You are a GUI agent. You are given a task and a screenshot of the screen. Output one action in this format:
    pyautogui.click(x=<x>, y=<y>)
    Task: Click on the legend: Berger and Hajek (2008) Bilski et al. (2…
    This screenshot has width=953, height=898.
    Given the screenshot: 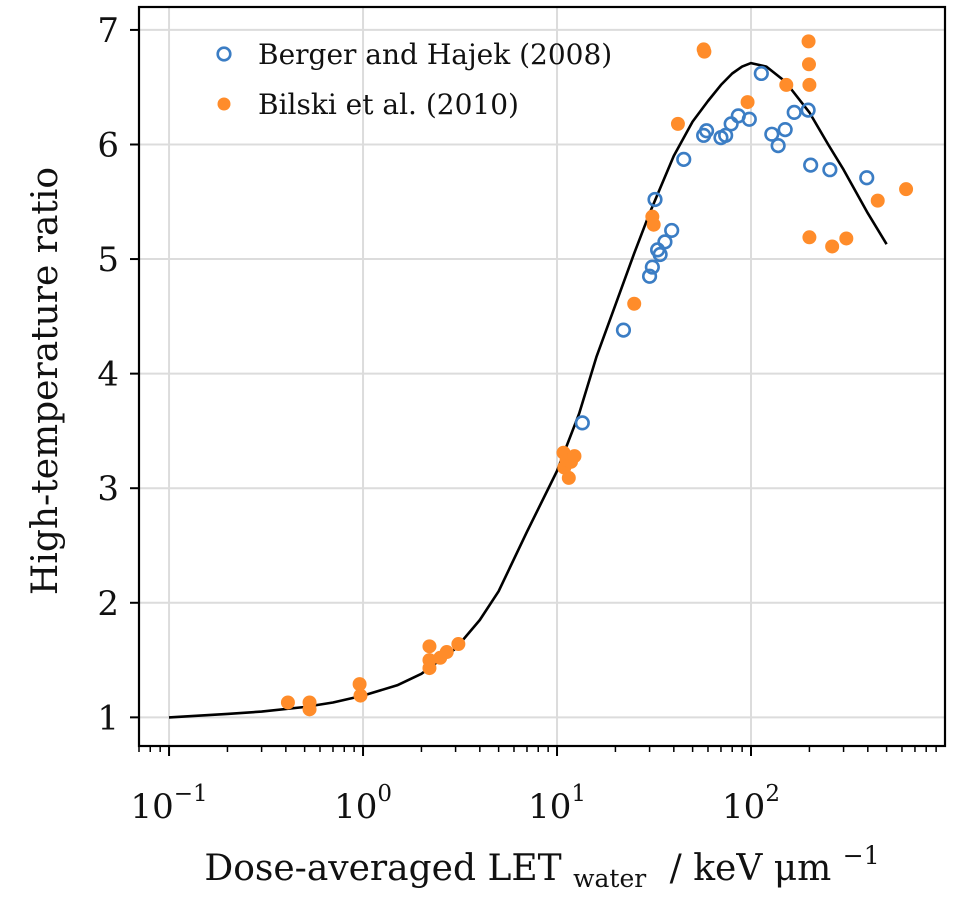 What is the action you would take?
    pyautogui.click(x=414, y=79)
    